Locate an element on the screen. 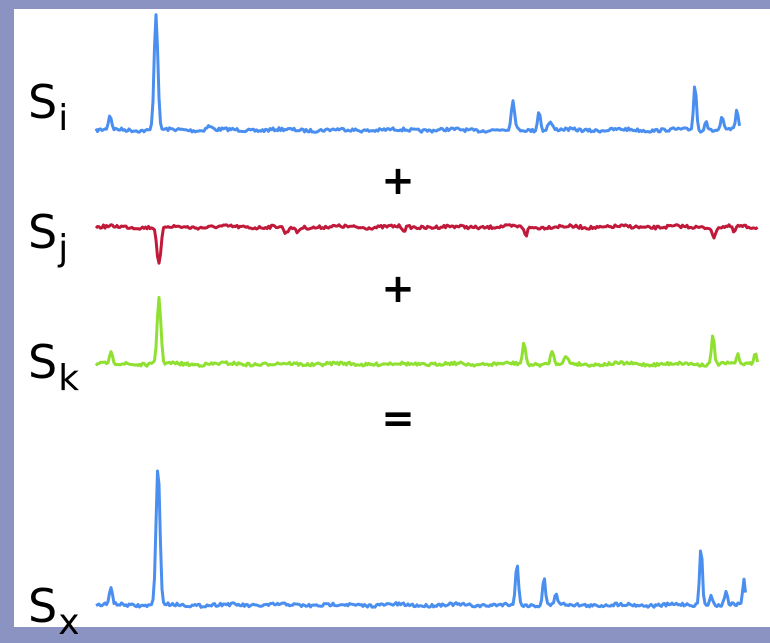 This screenshot has height=643, width=770. signal-sk-trace is located at coordinates (426, 331).